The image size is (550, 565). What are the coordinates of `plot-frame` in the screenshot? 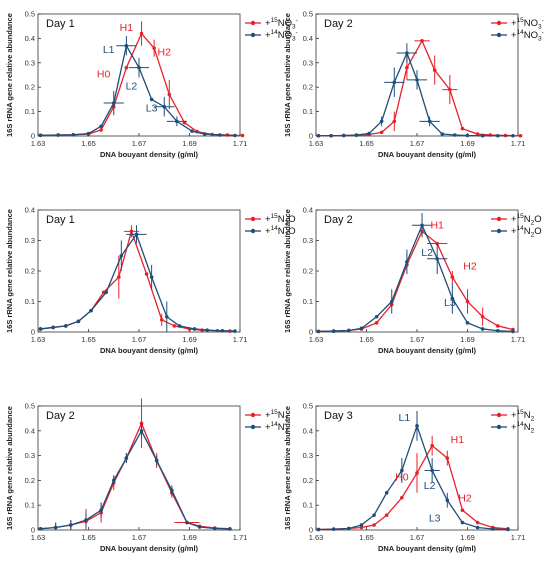 It's located at (417, 271).